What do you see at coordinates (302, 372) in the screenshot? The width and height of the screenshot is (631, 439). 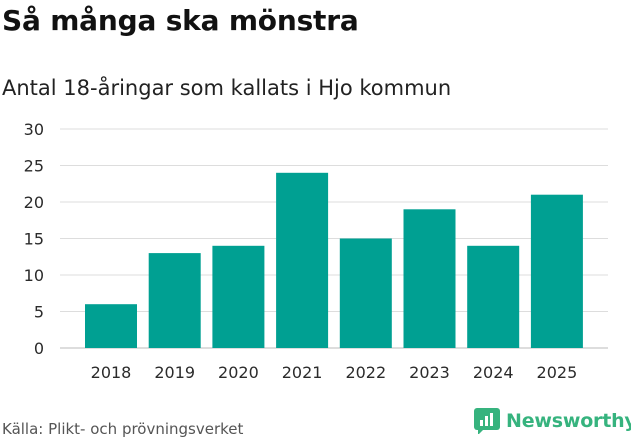 I see `x-tick-label: 2021` at bounding box center [302, 372].